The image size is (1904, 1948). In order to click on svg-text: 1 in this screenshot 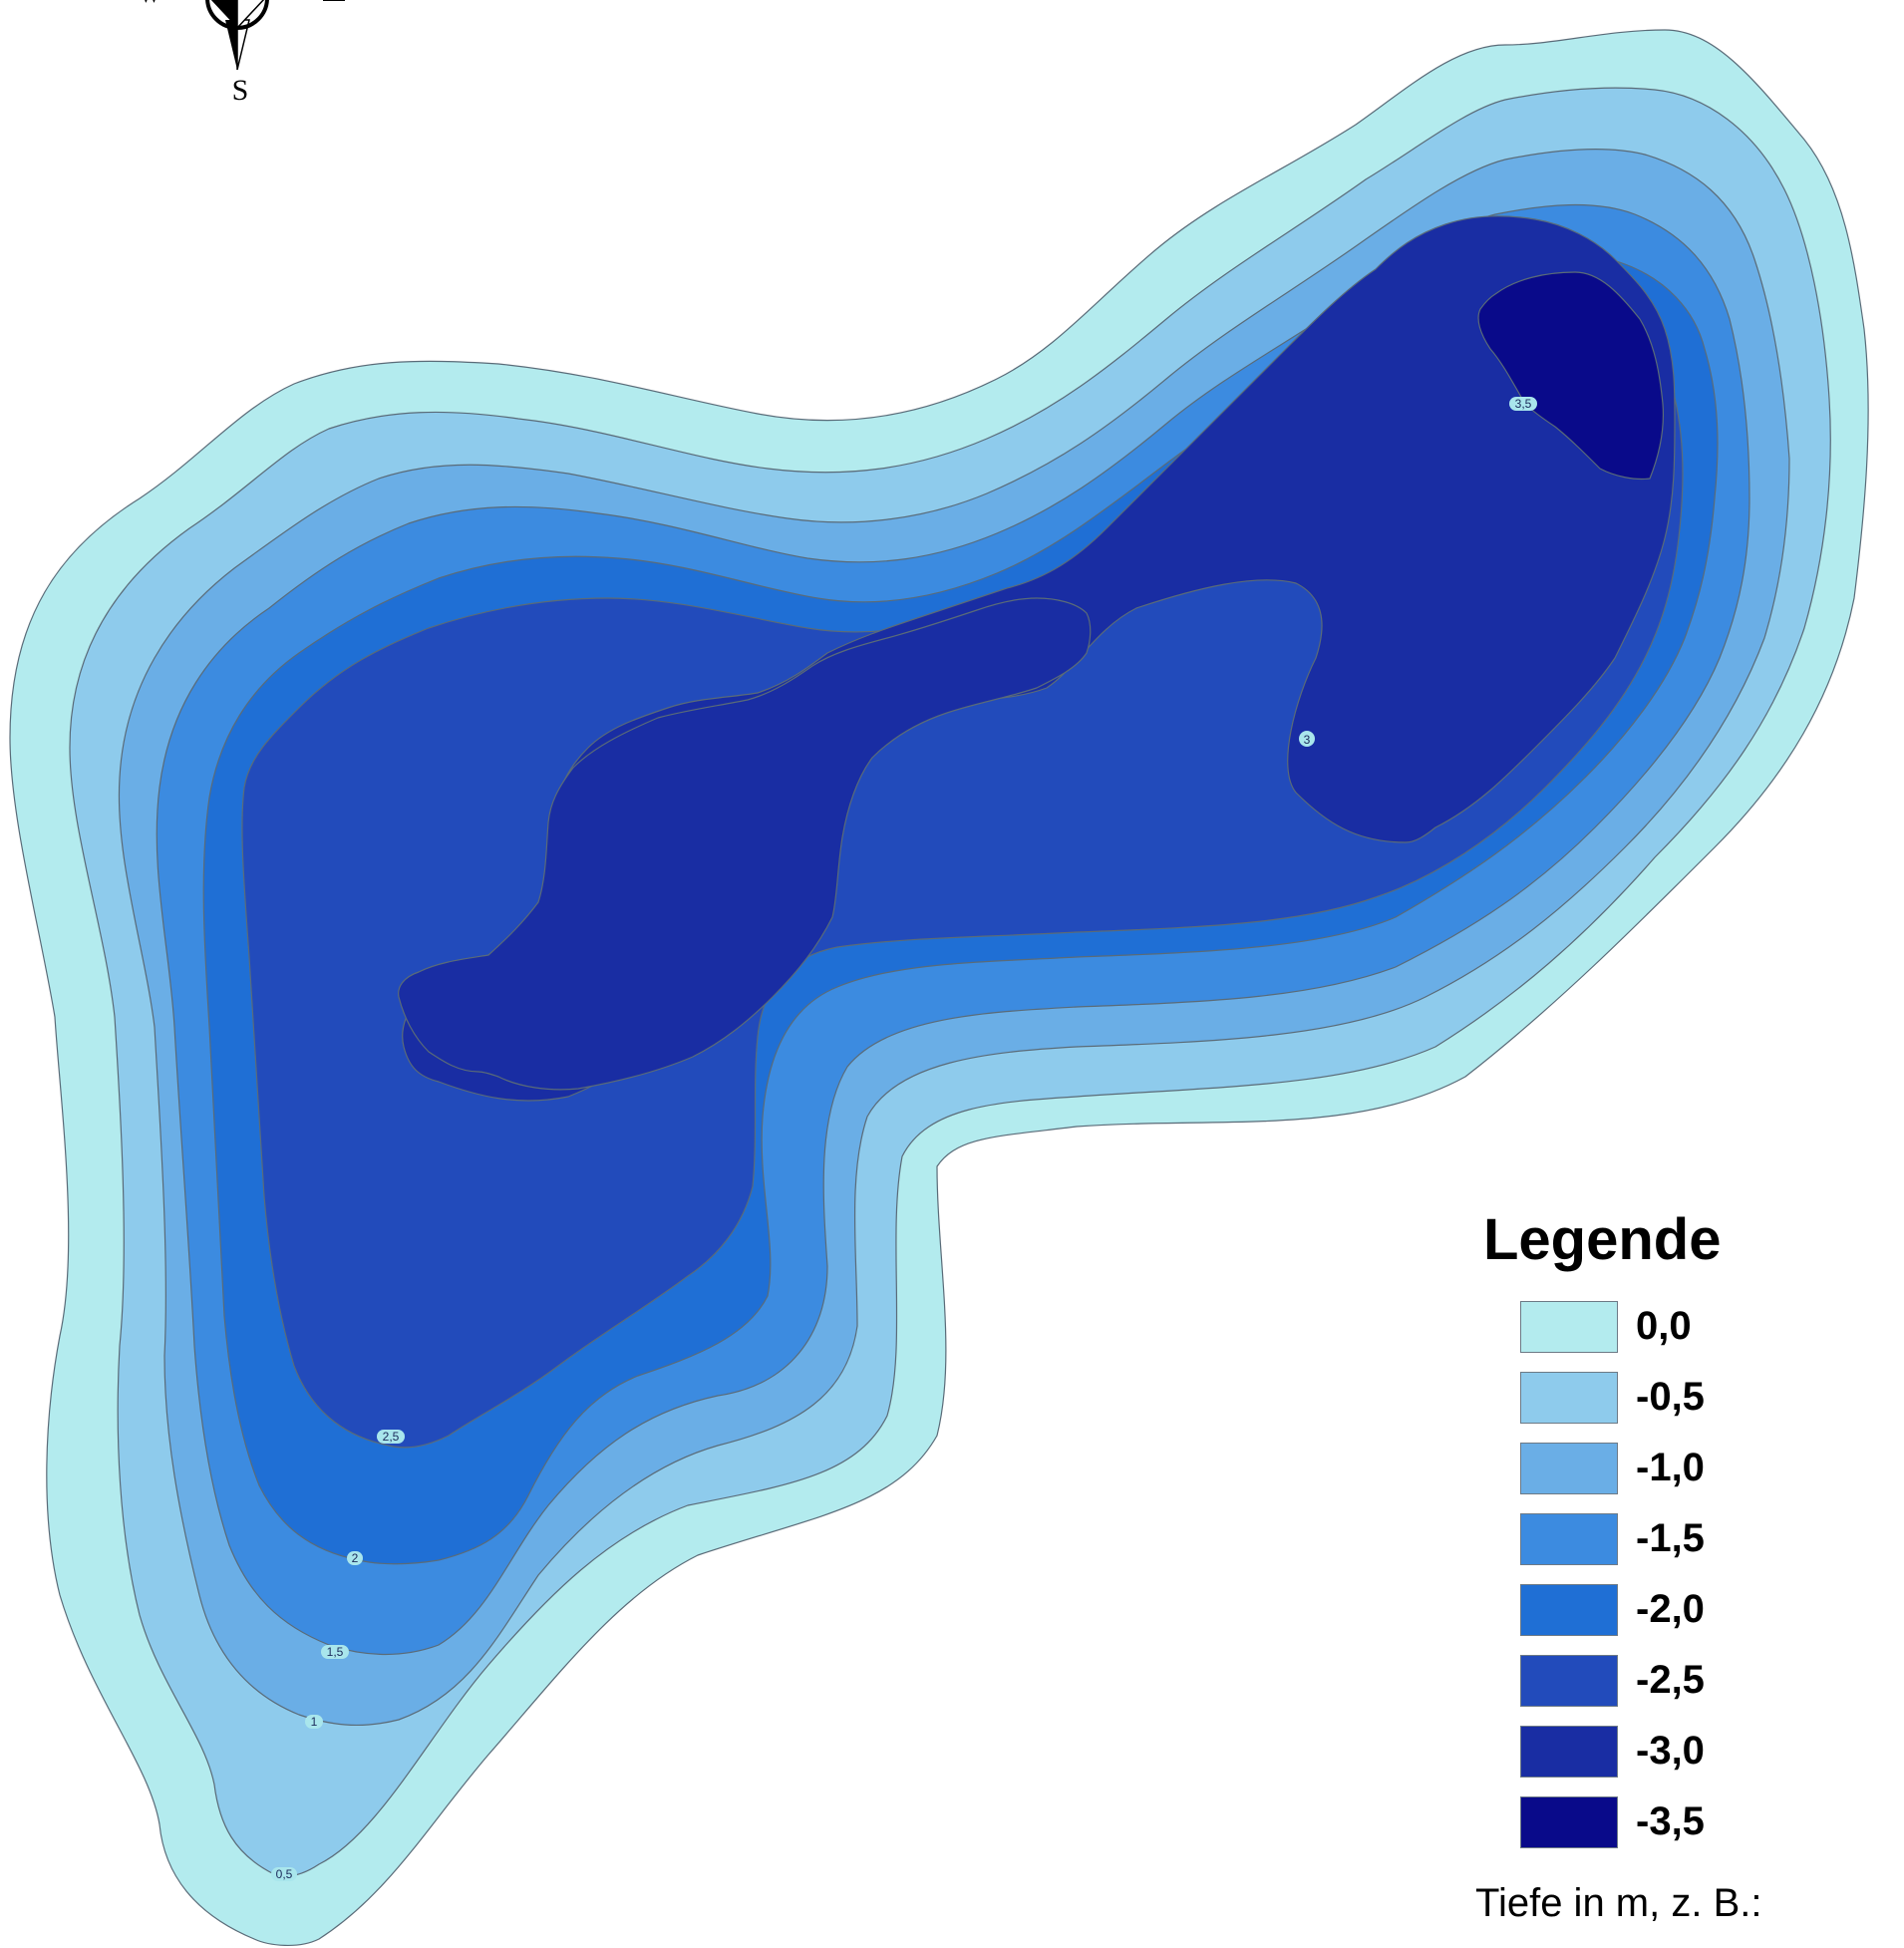, I will do `click(314, 1722)`.